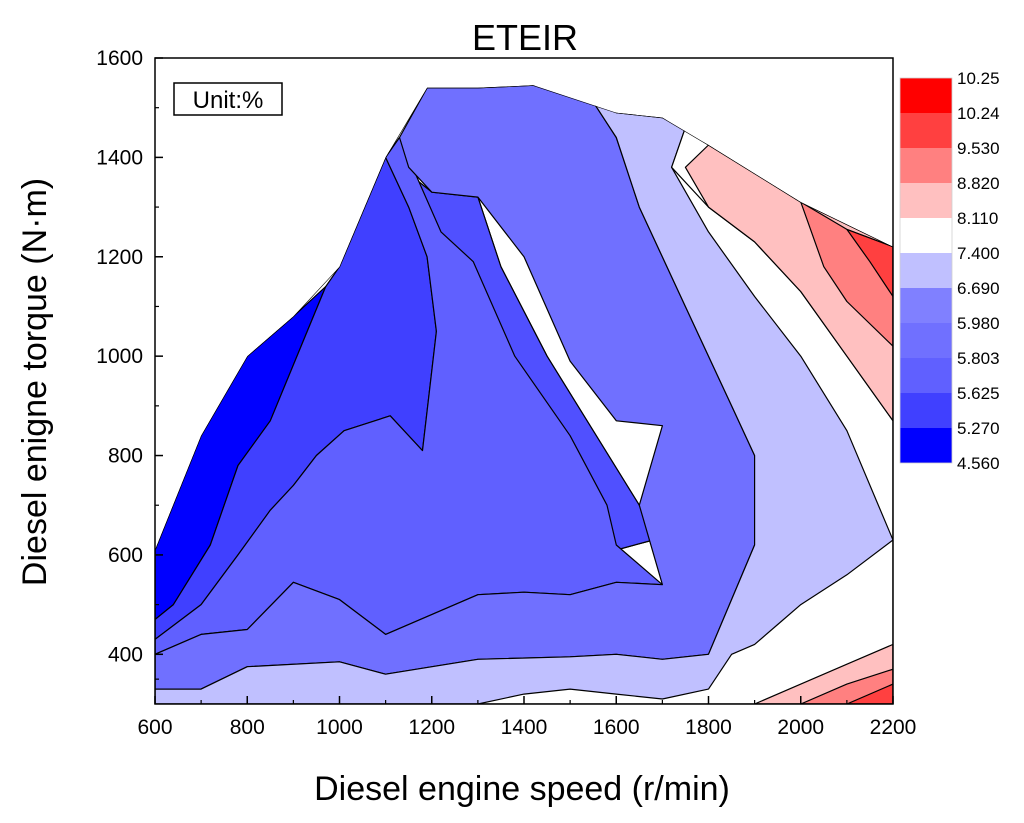 The width and height of the screenshot is (1024, 823). What do you see at coordinates (978, 428) in the screenshot?
I see `legend-level-label: 5.270` at bounding box center [978, 428].